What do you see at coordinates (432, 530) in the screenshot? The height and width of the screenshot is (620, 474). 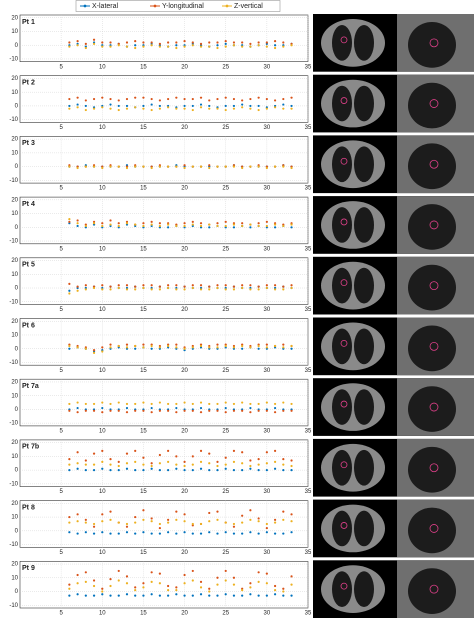 I see `ct-sagittal-lung` at bounding box center [432, 530].